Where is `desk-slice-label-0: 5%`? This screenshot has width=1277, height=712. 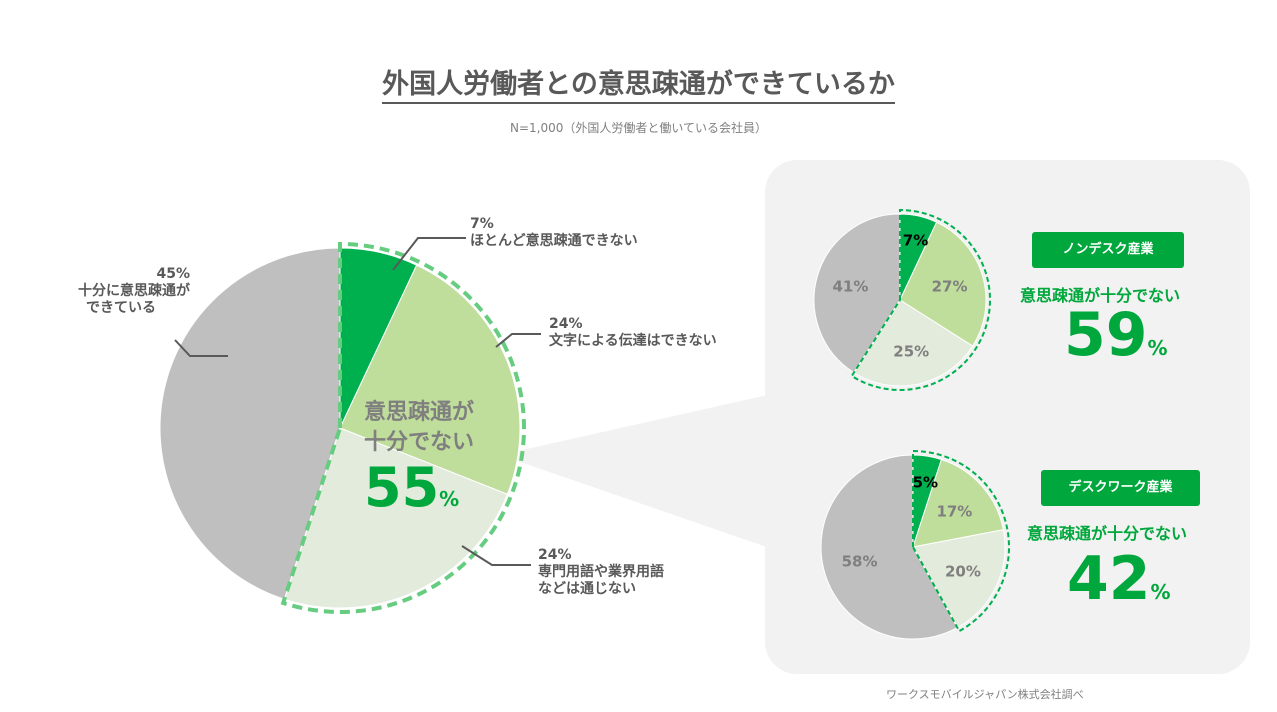
desk-slice-label-0: 5% is located at coordinates (925, 483).